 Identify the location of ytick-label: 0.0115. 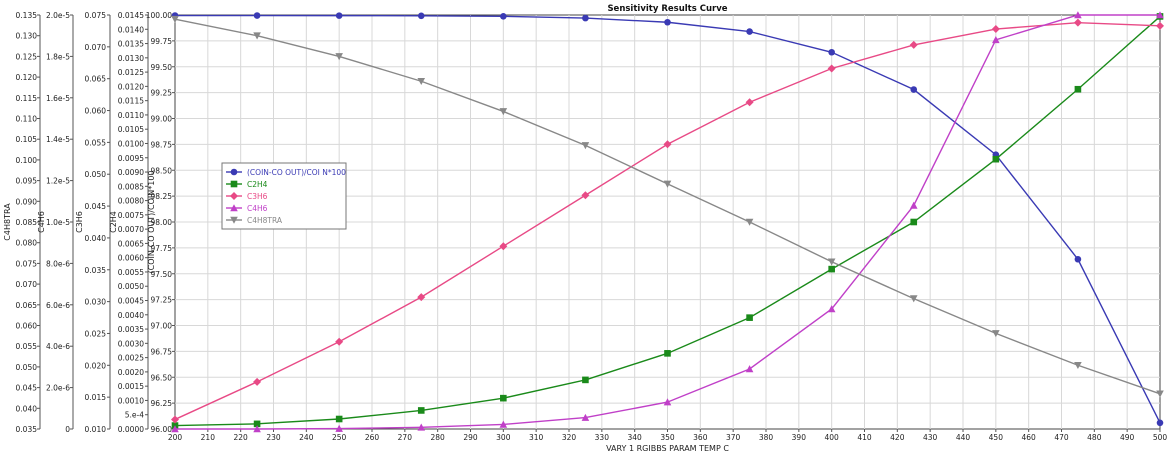
(131, 101).